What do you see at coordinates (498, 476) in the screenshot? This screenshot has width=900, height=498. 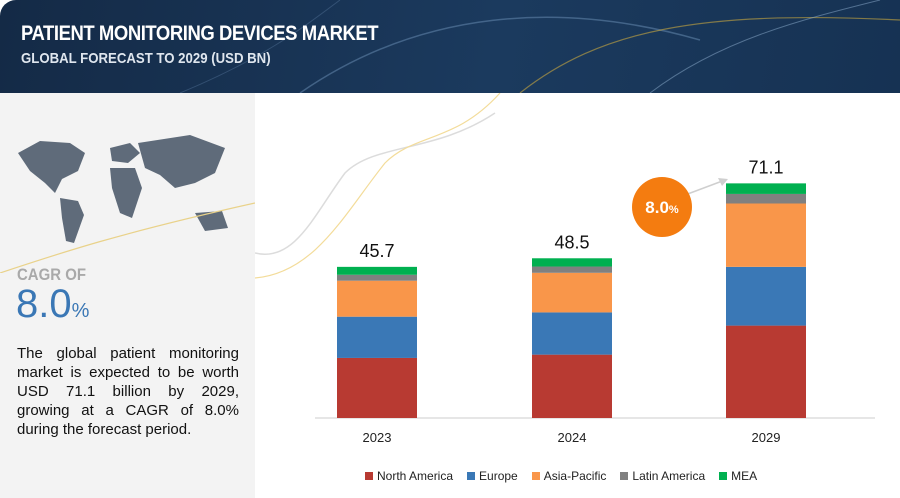 I see `legend-label: Europe` at bounding box center [498, 476].